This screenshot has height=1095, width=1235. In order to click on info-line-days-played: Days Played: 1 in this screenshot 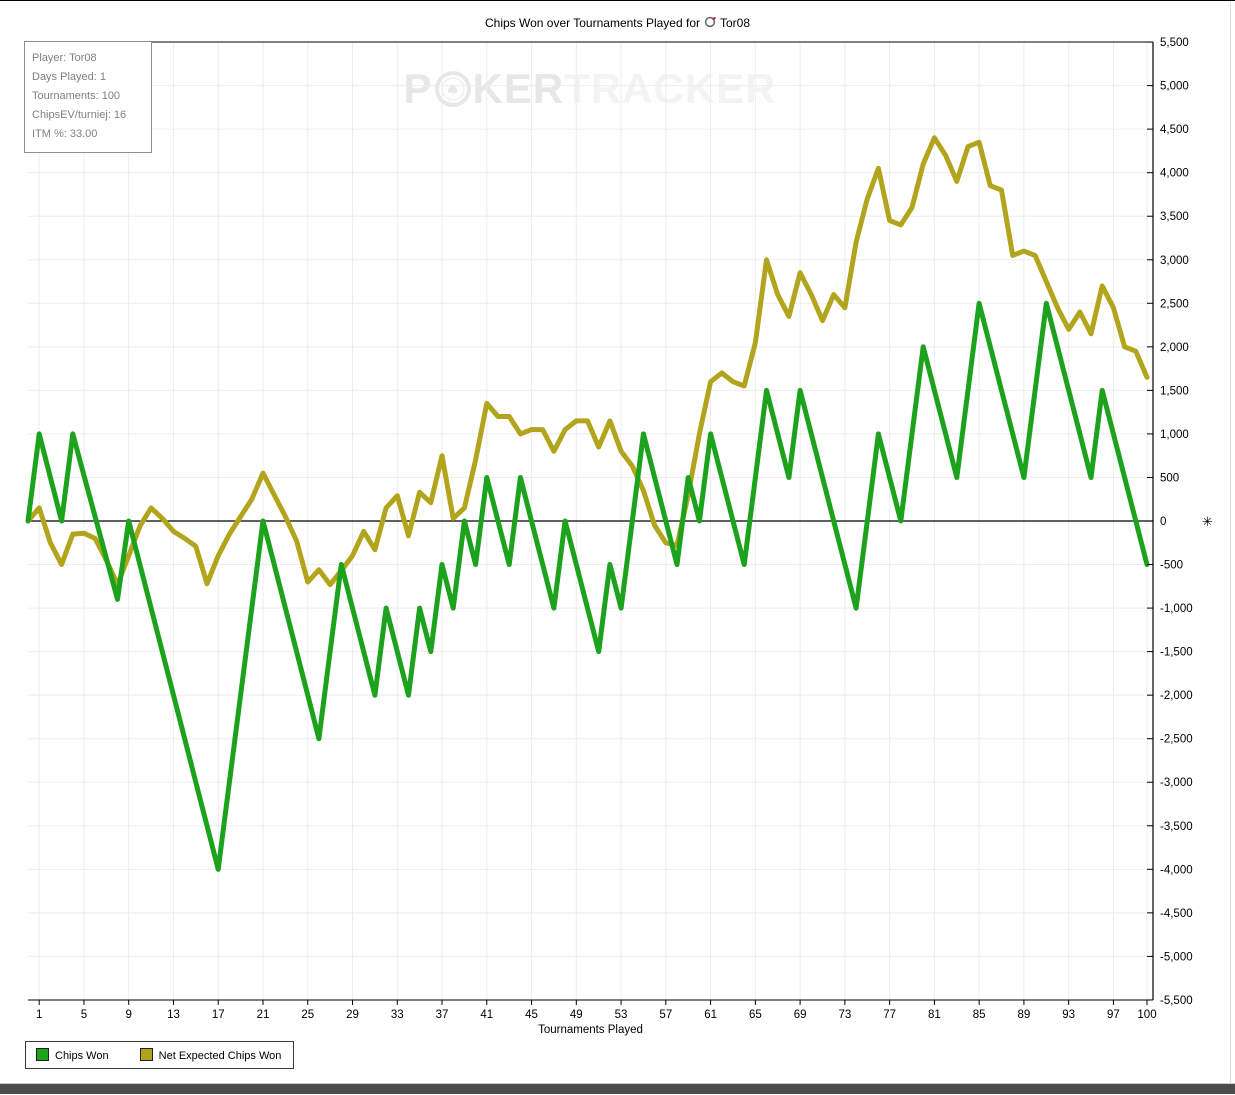, I will do `click(69, 77)`.